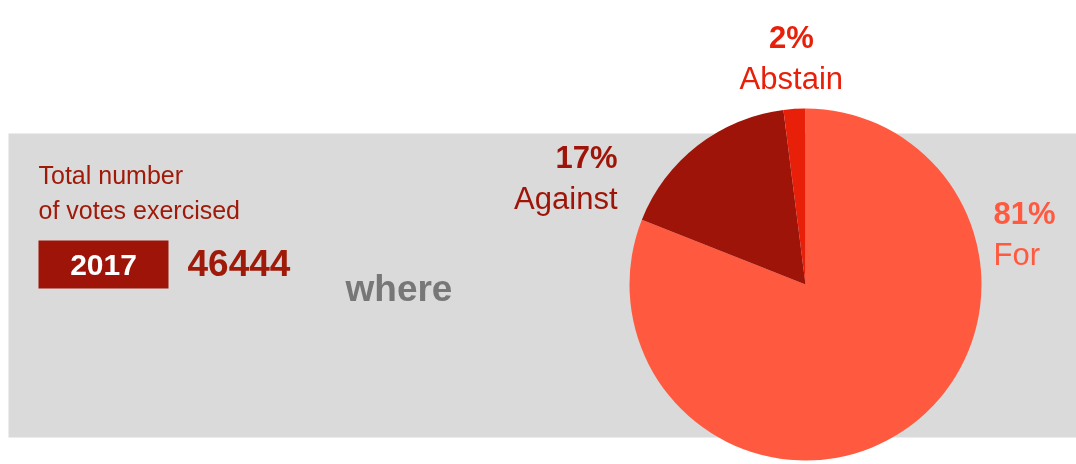  I want to click on text: 46444, so click(239, 263).